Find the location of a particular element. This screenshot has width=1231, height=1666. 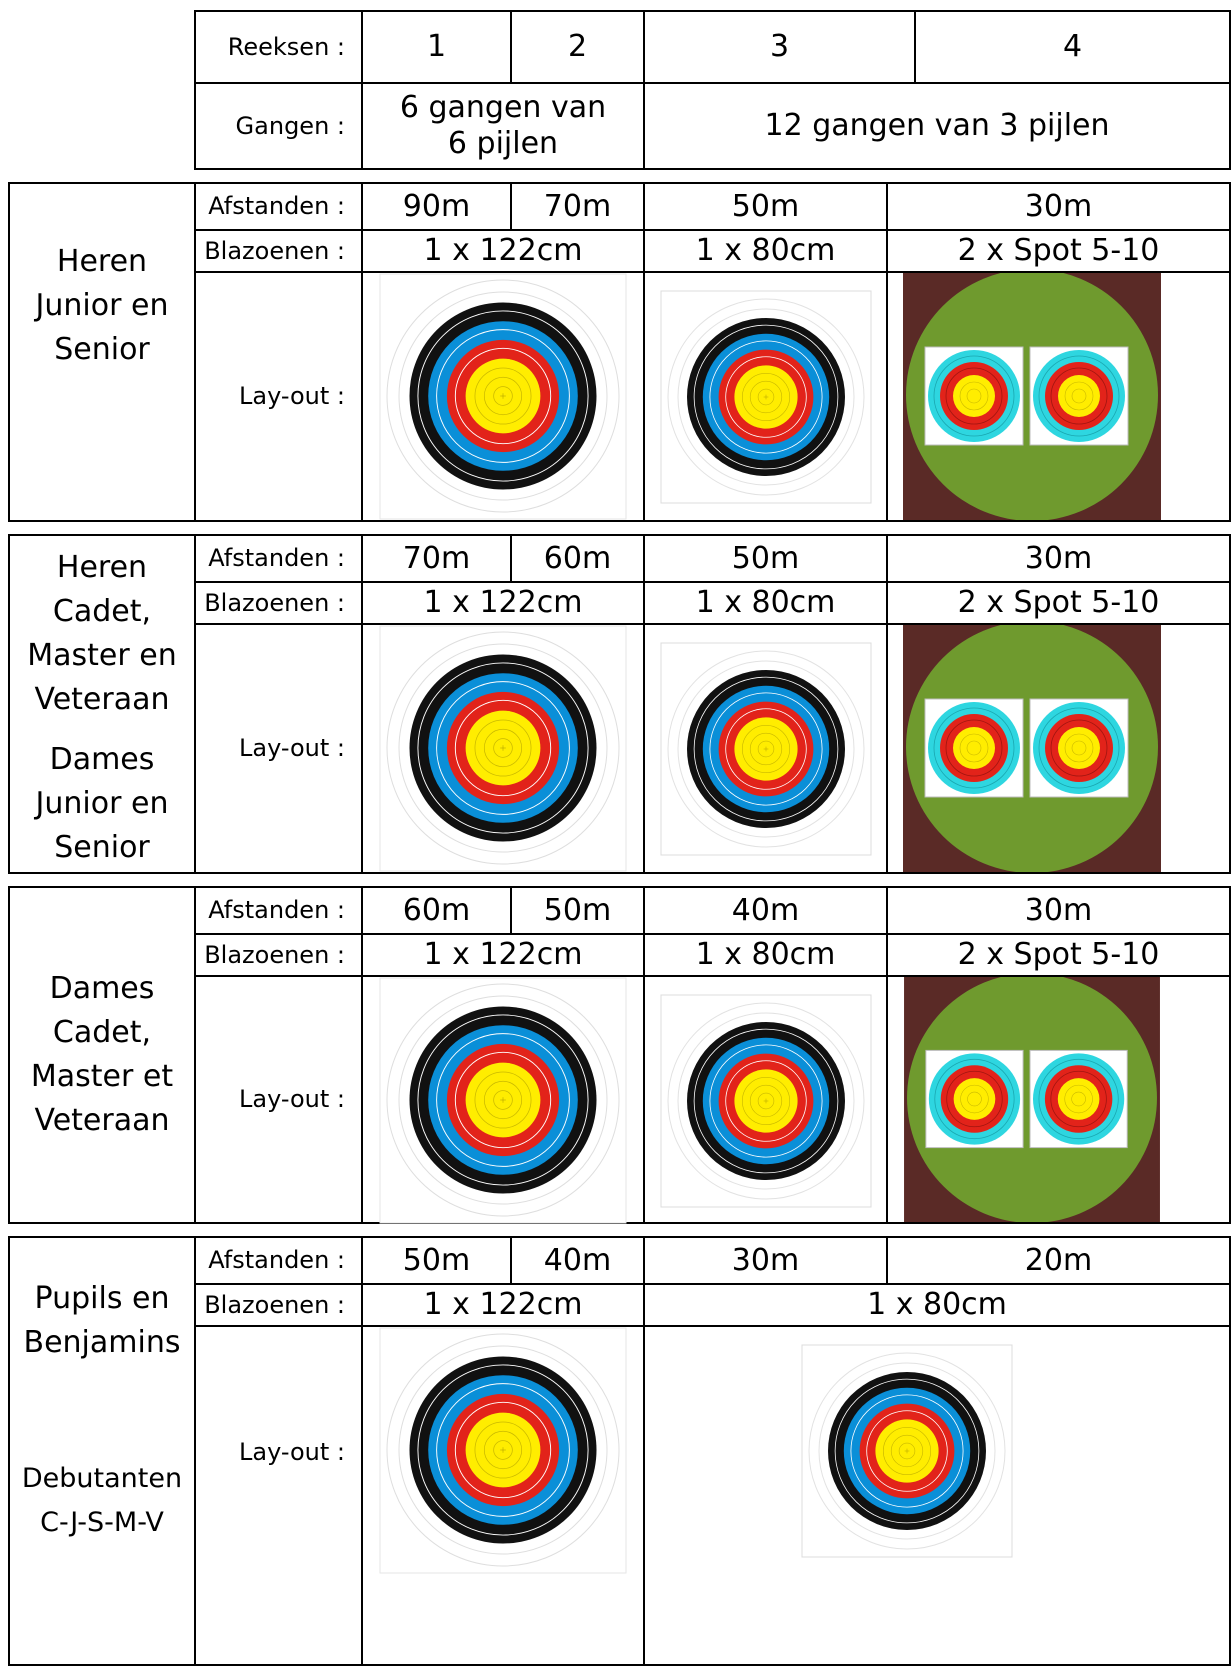

header-table is located at coordinates (712, 90).